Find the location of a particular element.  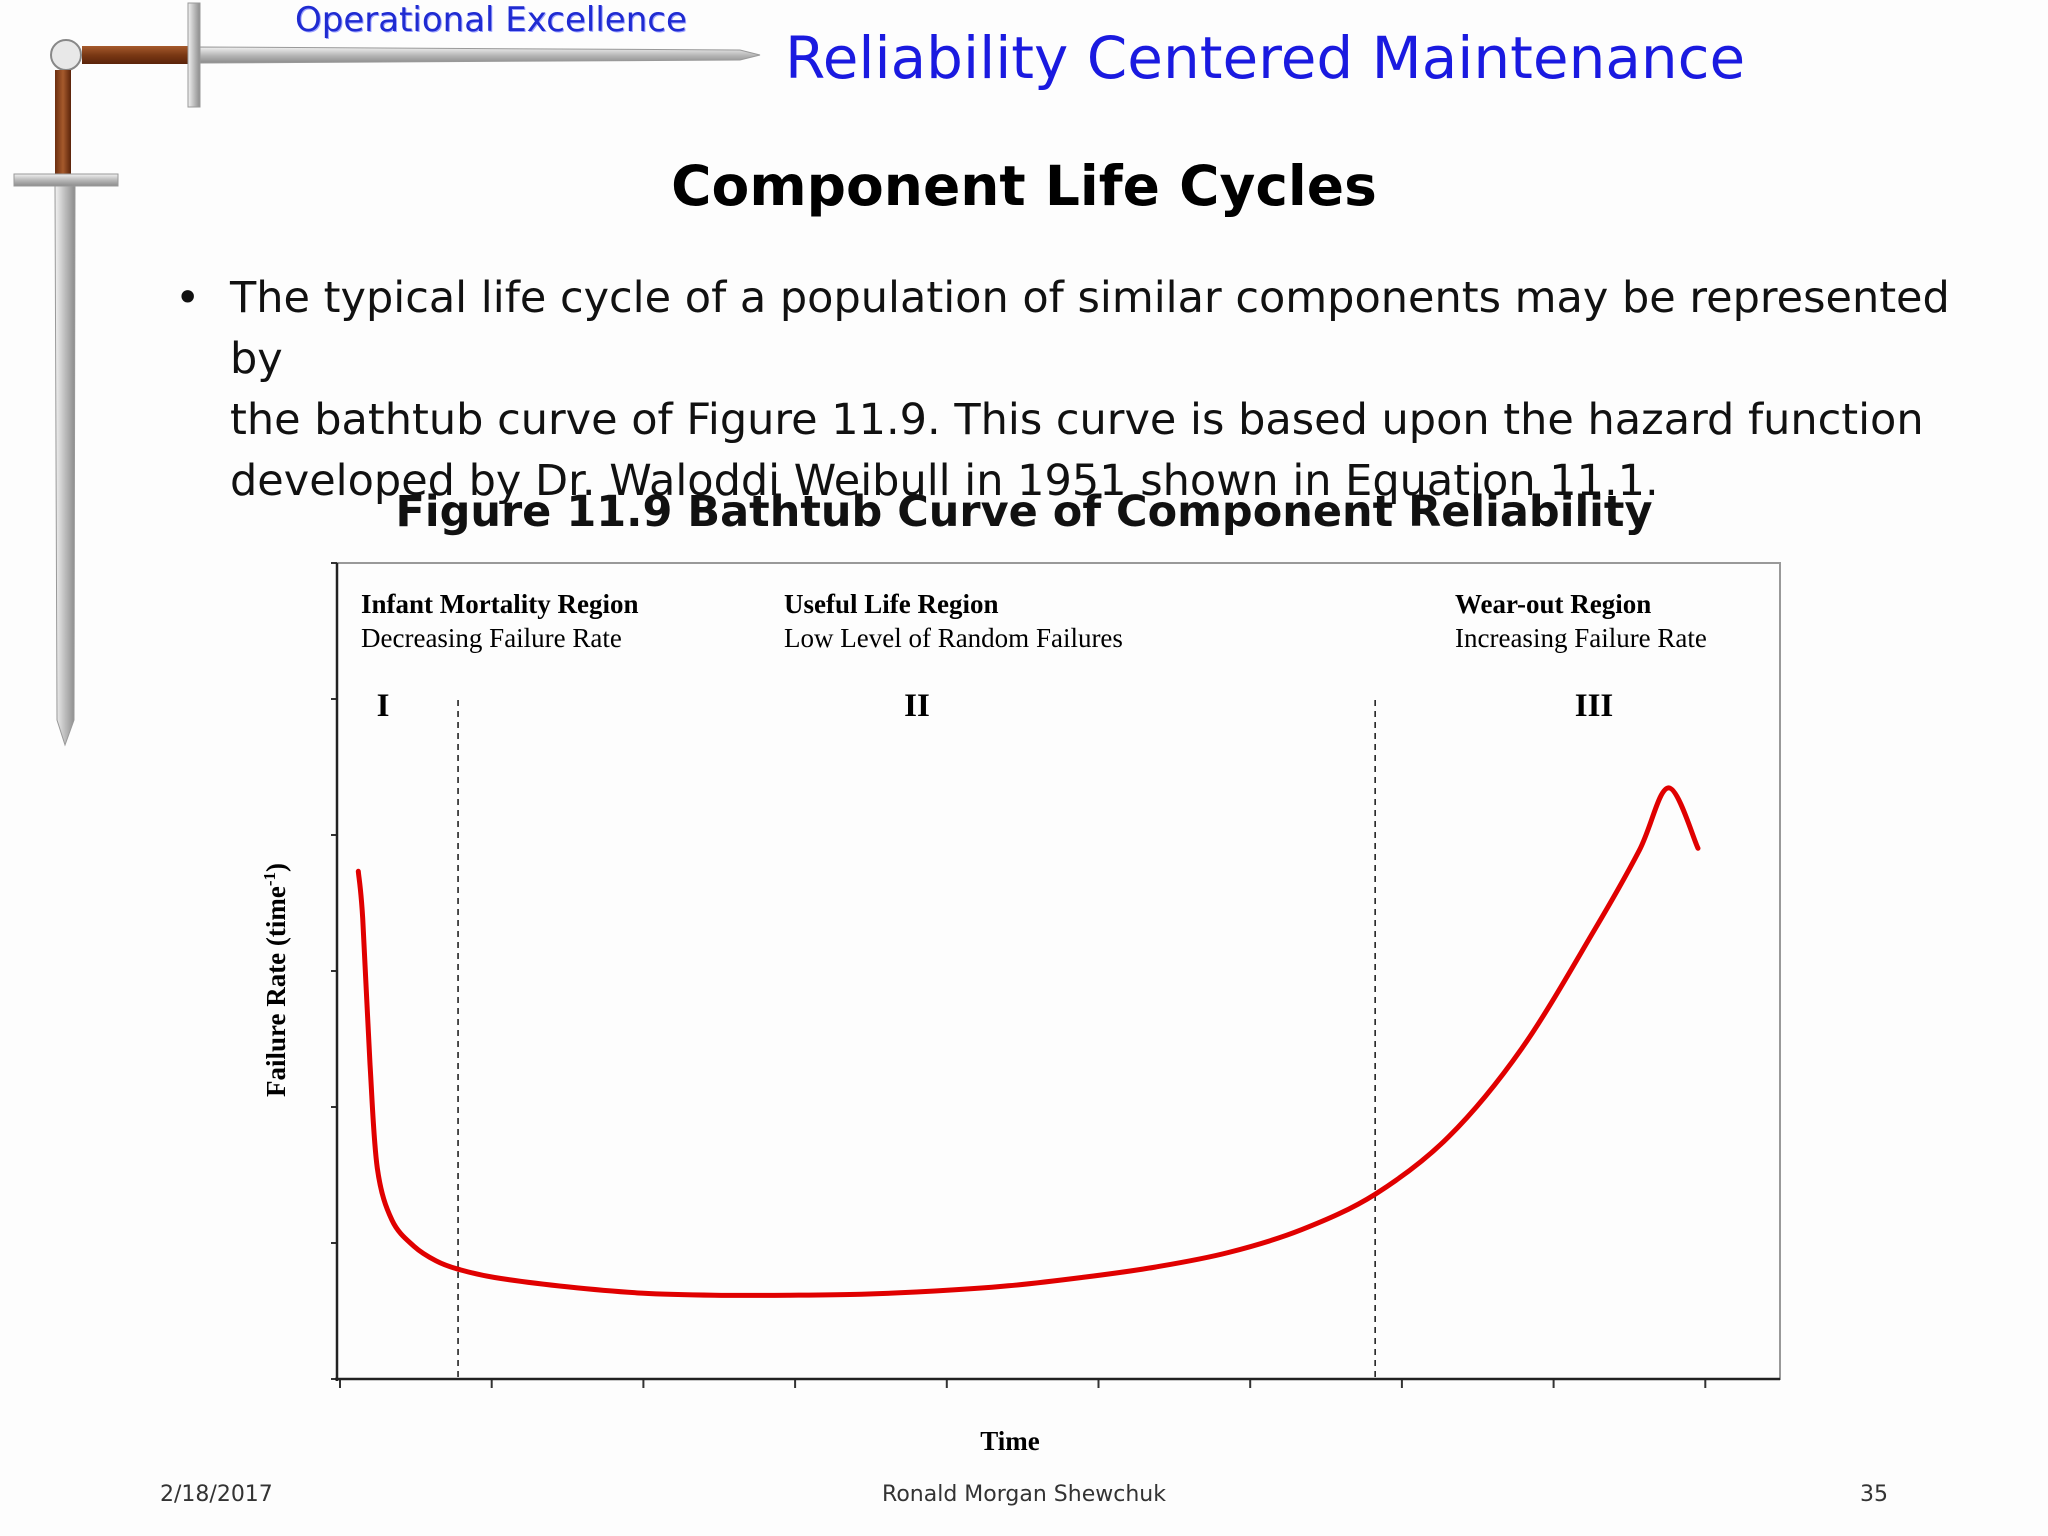

deck-title: Reliability Centered Maintenance is located at coordinates (1265, 58).